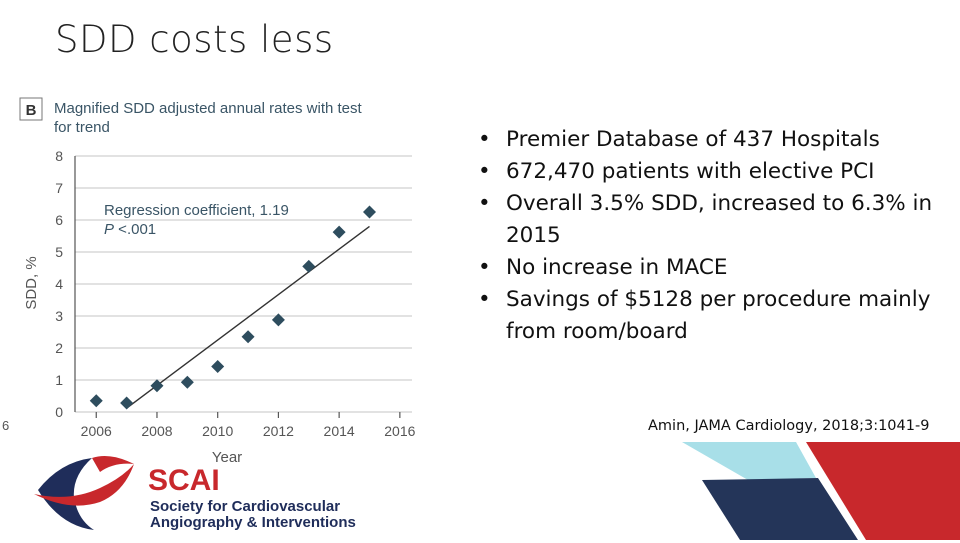 The height and width of the screenshot is (543, 960). I want to click on x-axis-label: Year, so click(227, 457).